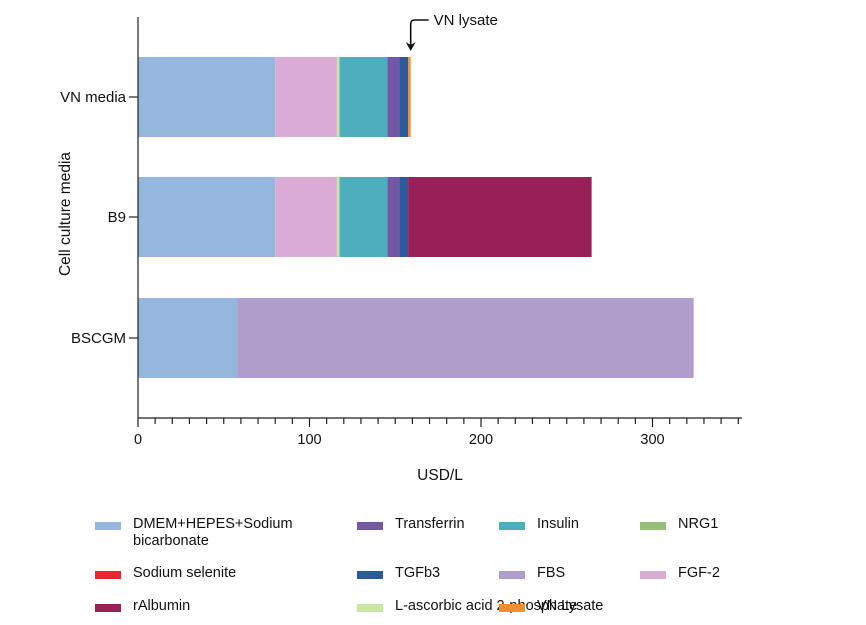 This screenshot has width=866, height=625. I want to click on annotation-label: VN lysate, so click(466, 20).